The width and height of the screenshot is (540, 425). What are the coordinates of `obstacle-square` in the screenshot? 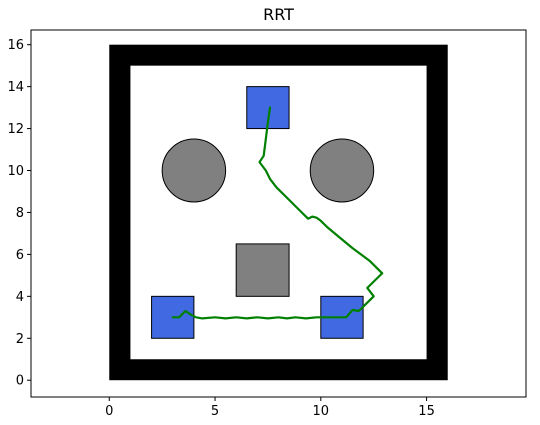 It's located at (262, 270).